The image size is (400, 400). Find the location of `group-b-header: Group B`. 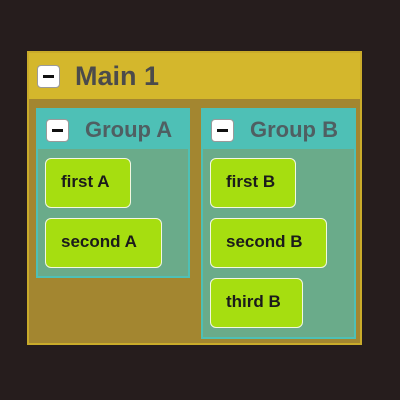

group-b-header: Group B is located at coordinates (278, 129).